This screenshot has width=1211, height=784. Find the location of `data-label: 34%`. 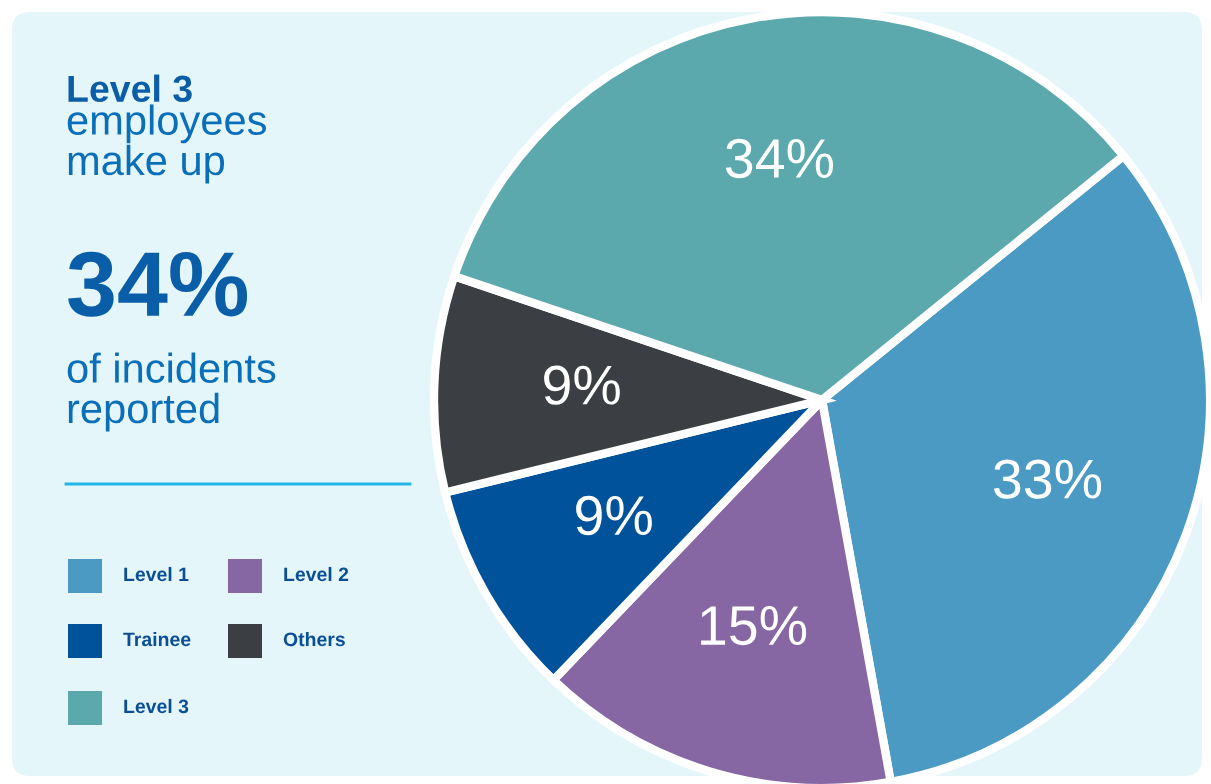

data-label: 34% is located at coordinates (779, 158).